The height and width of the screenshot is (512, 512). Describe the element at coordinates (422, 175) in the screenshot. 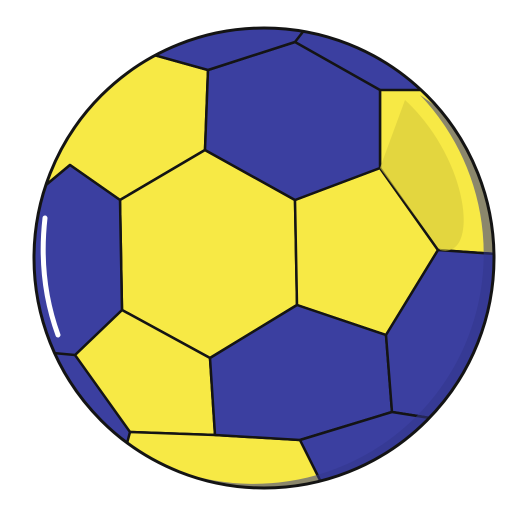

I see `shade-crescent-yellow` at that location.